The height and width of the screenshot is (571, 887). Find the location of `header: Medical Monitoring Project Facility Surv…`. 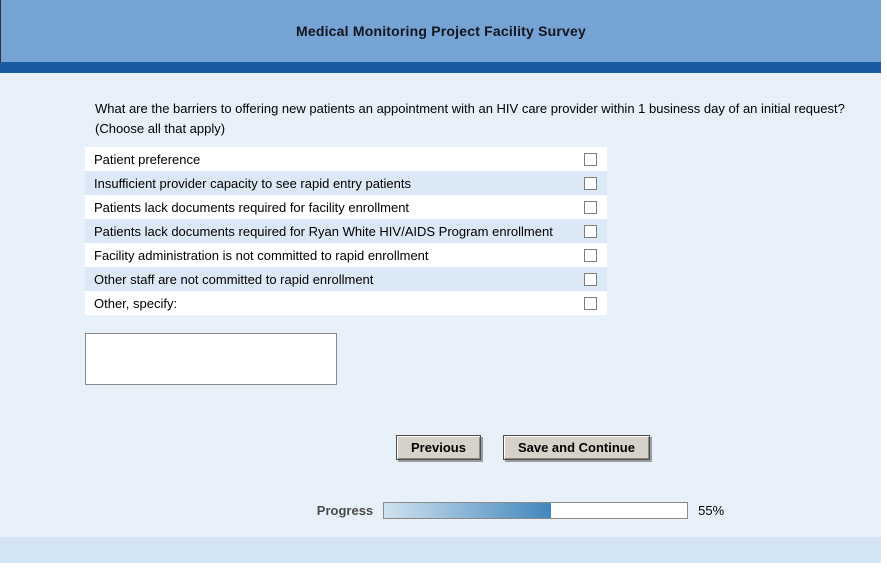

header: Medical Monitoring Project Facility Surv… is located at coordinates (440, 31).